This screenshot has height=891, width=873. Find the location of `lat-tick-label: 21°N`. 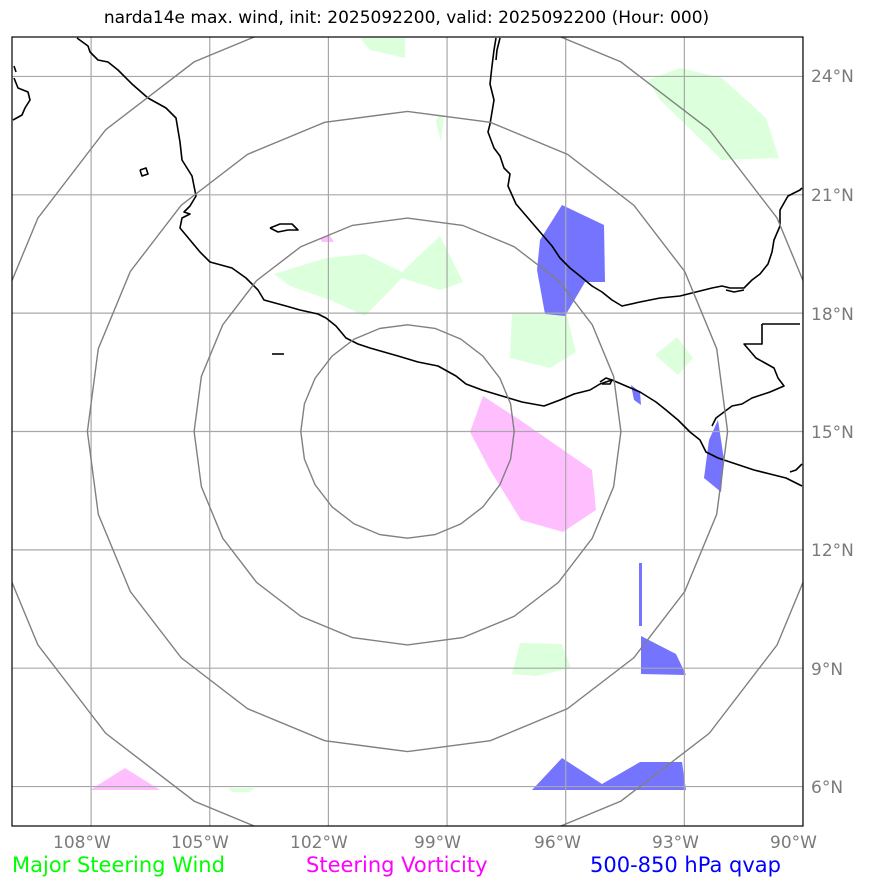

lat-tick-label: 21°N is located at coordinates (832, 196).